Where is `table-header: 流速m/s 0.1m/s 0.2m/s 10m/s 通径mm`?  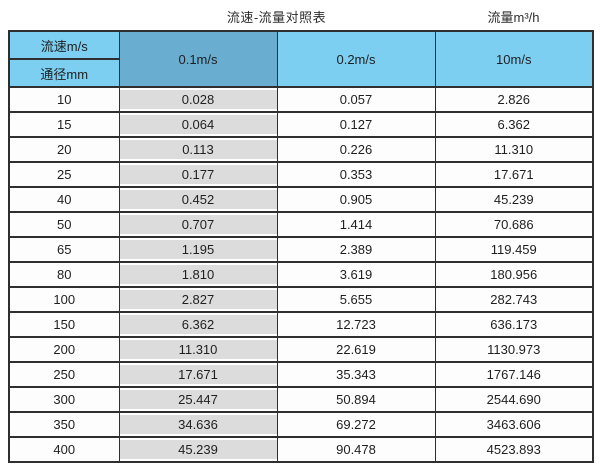
table-header: 流速m/s 0.1m/s 0.2m/s 10m/s 通径mm is located at coordinates (301, 59).